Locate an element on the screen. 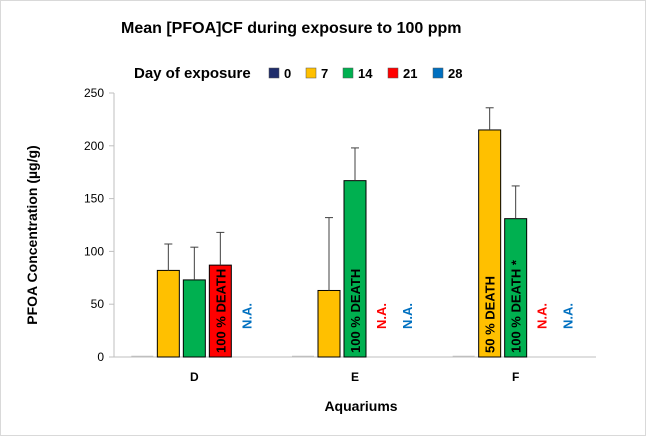 This screenshot has height=436, width=646. y-tick-label: 150 is located at coordinates (94, 199).